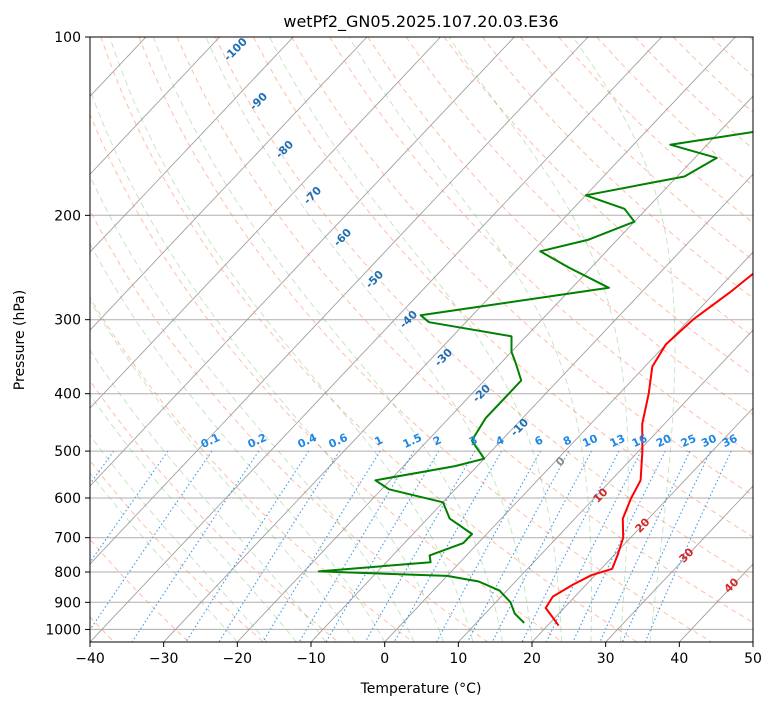 The image size is (775, 708). Describe the element at coordinates (67, 452) in the screenshot. I see `y-tick-label: 500` at that location.